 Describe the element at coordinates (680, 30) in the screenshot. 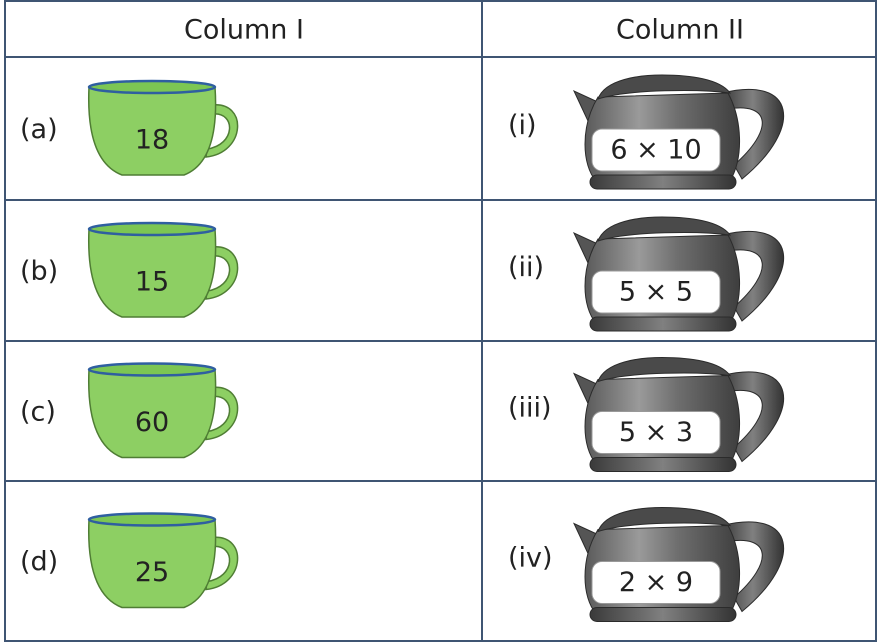

I see `column-header: Column II` at that location.